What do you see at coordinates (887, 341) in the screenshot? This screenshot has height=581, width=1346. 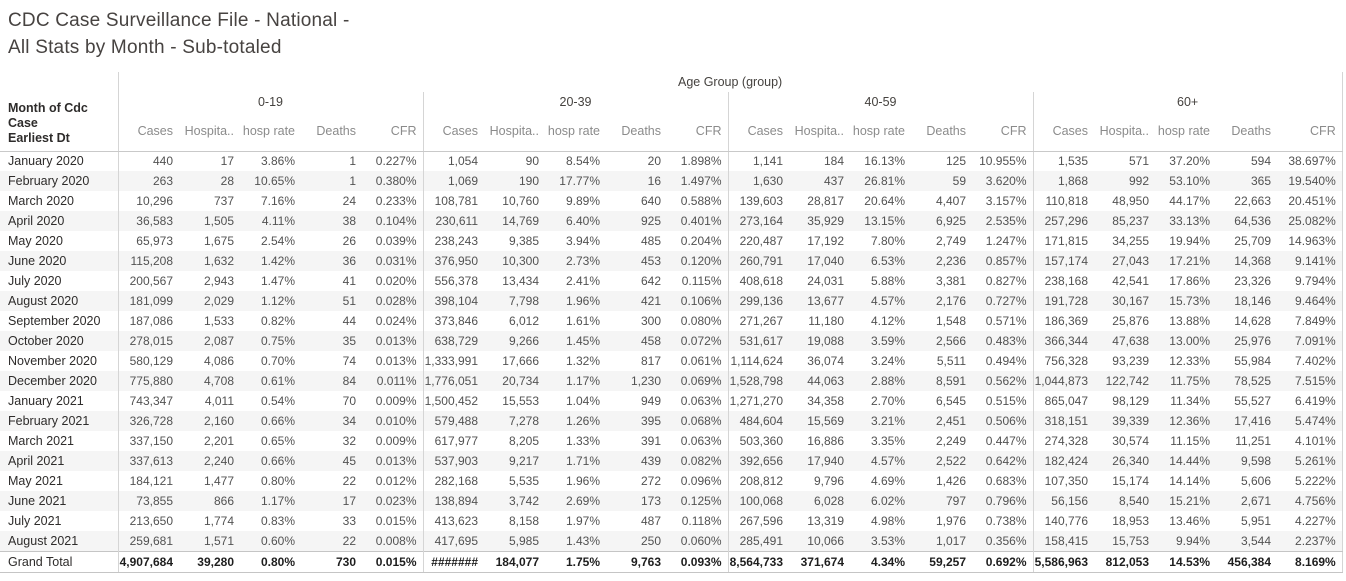 I see `value-cell: 3.59%` at bounding box center [887, 341].